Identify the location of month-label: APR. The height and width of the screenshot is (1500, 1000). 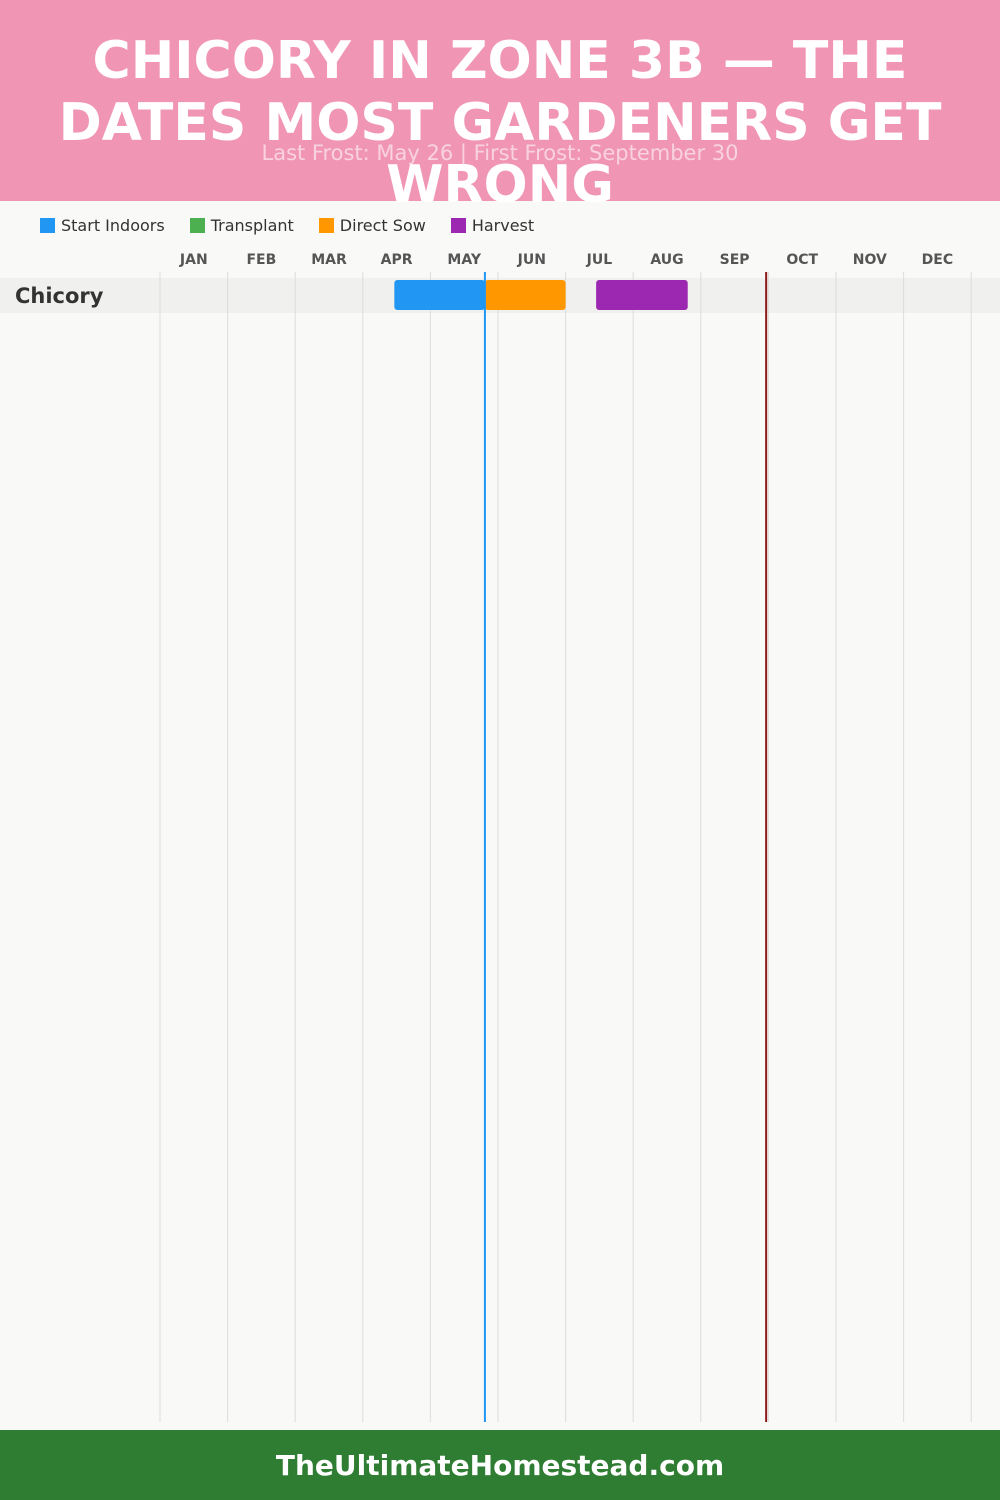
(397, 260).